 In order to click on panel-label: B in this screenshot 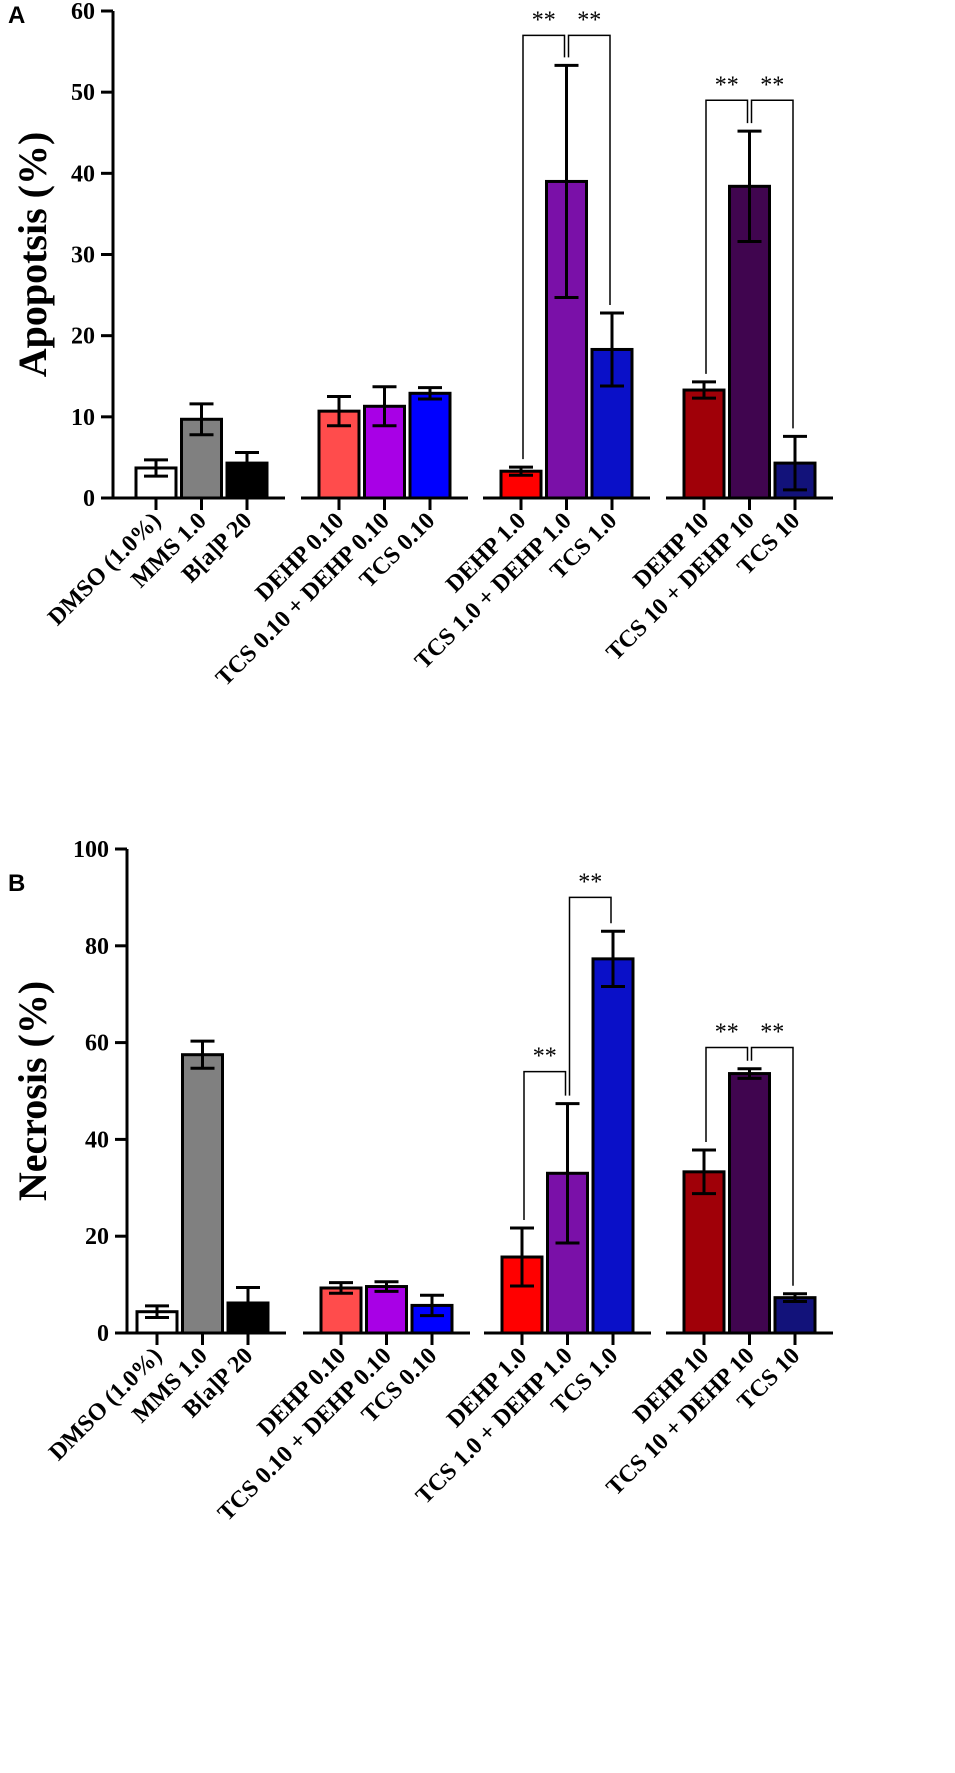, I will do `click(17, 883)`.